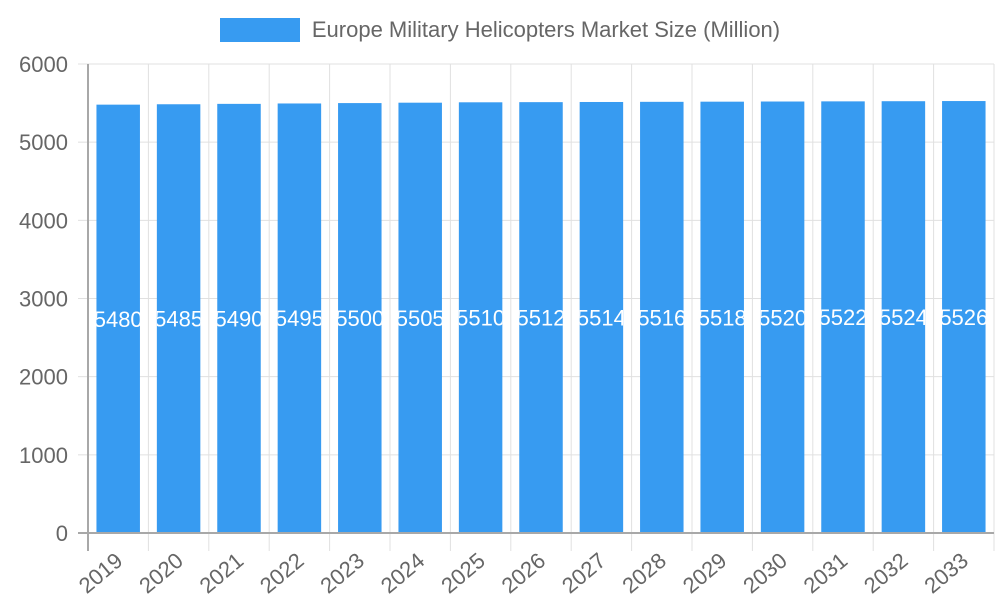 The height and width of the screenshot is (600, 1000). I want to click on y-tick-label: 0, so click(62, 533).